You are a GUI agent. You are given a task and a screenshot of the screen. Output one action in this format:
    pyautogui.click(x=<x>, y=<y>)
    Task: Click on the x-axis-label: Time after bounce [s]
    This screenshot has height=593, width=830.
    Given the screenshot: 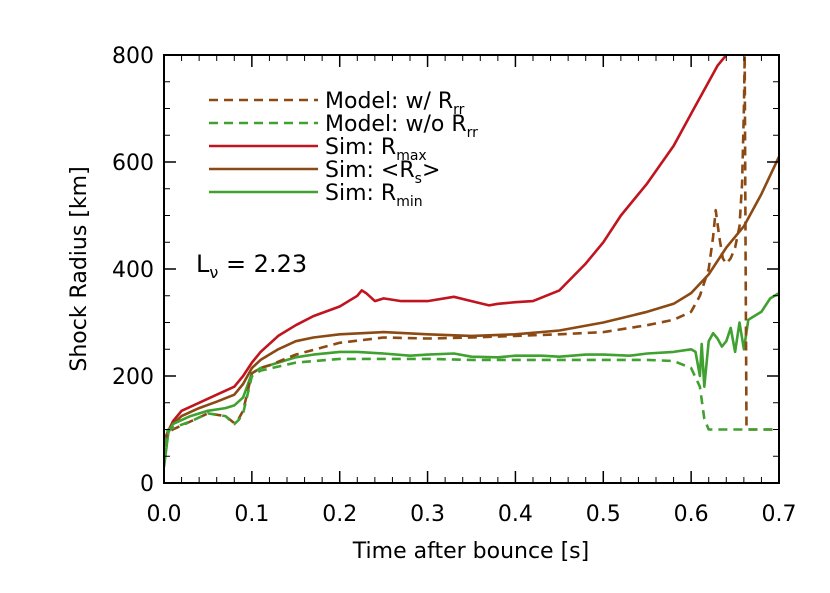 What is the action you would take?
    pyautogui.click(x=470, y=551)
    